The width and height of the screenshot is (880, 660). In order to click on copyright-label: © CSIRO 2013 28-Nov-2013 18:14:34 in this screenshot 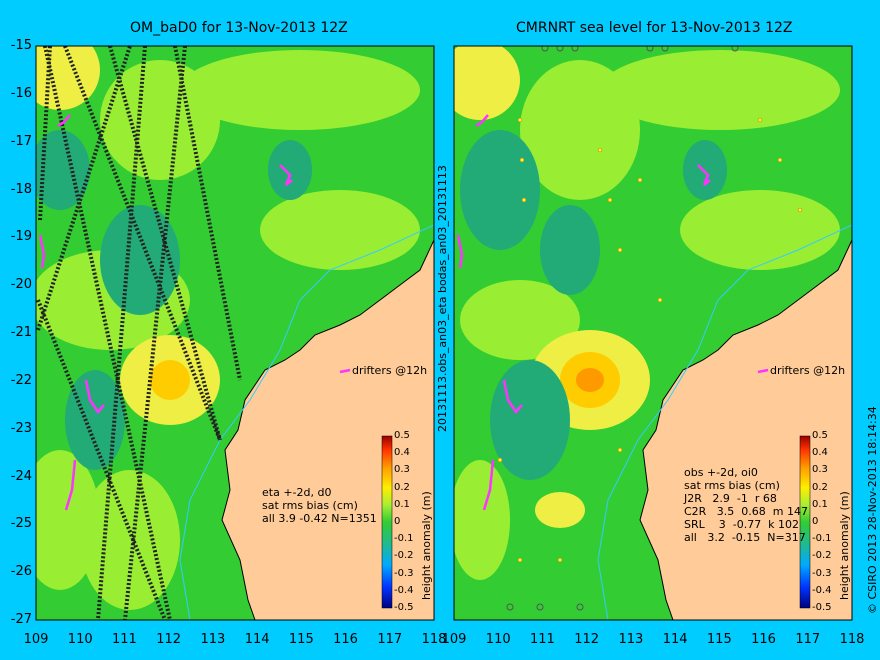, I will do `click(872, 510)`.